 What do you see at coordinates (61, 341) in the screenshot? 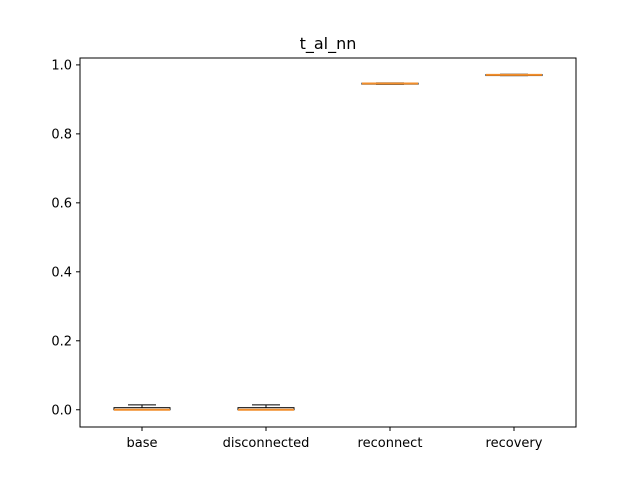
I see `y-tick-label: 0.2` at bounding box center [61, 341].